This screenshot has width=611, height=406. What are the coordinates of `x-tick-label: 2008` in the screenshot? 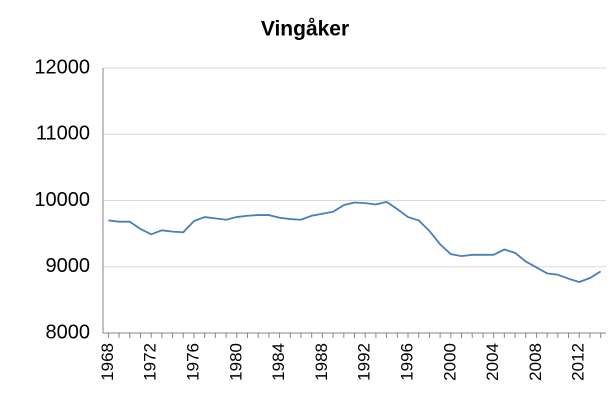 It's located at (535, 362).